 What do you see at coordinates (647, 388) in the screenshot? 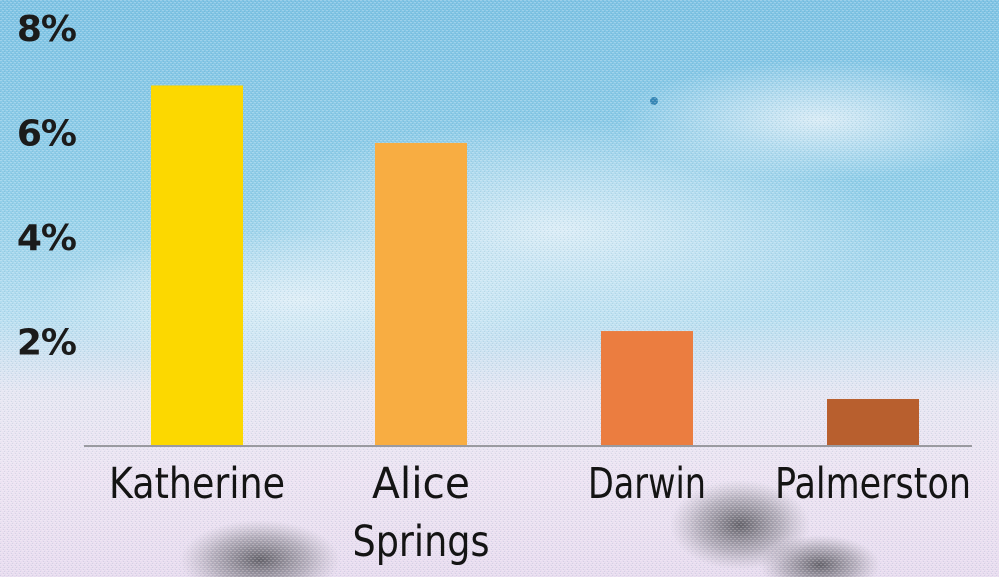
I see `bar-darwin` at bounding box center [647, 388].